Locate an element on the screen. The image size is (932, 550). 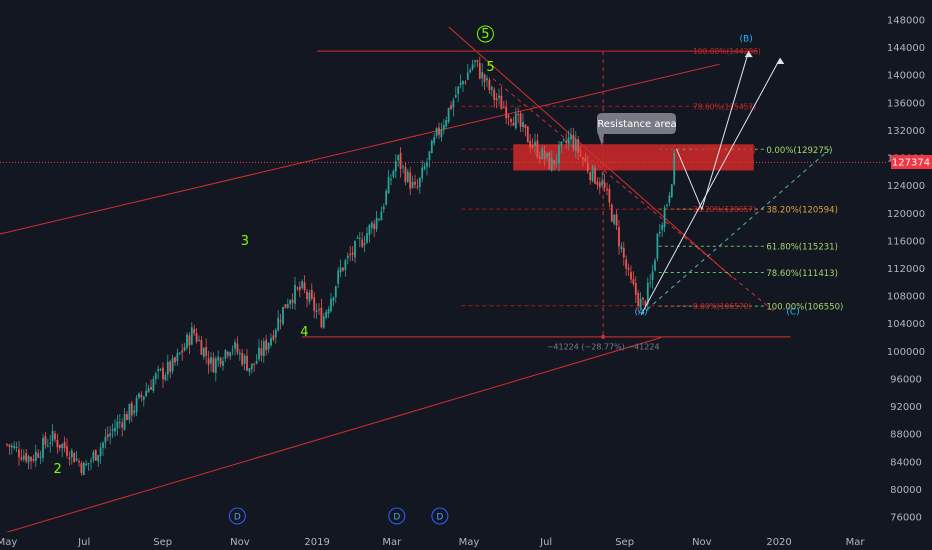
arrowhead-a is located at coordinates (780, 60).